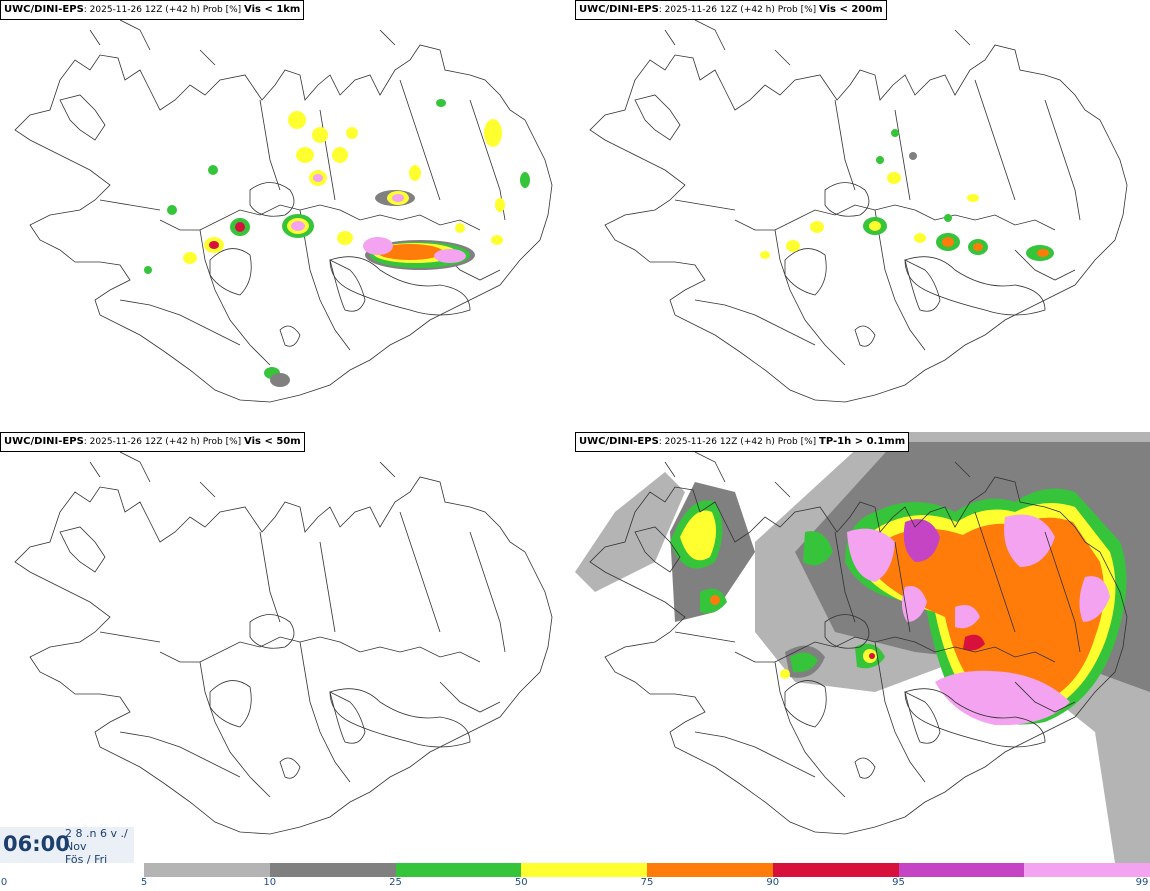 The image size is (1150, 891). Describe the element at coordinates (4, 882) in the screenshot. I see `color-scale-tick-label: 0` at that location.